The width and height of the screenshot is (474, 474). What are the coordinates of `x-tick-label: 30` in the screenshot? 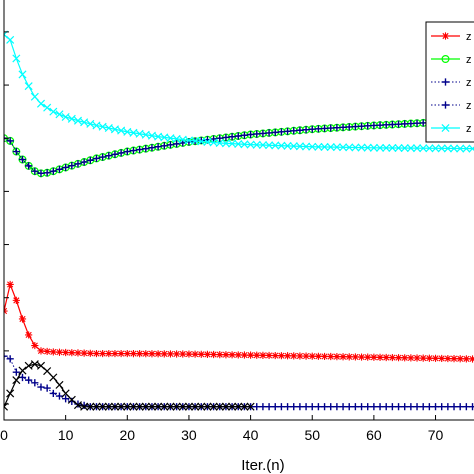 It's located at (189, 435).